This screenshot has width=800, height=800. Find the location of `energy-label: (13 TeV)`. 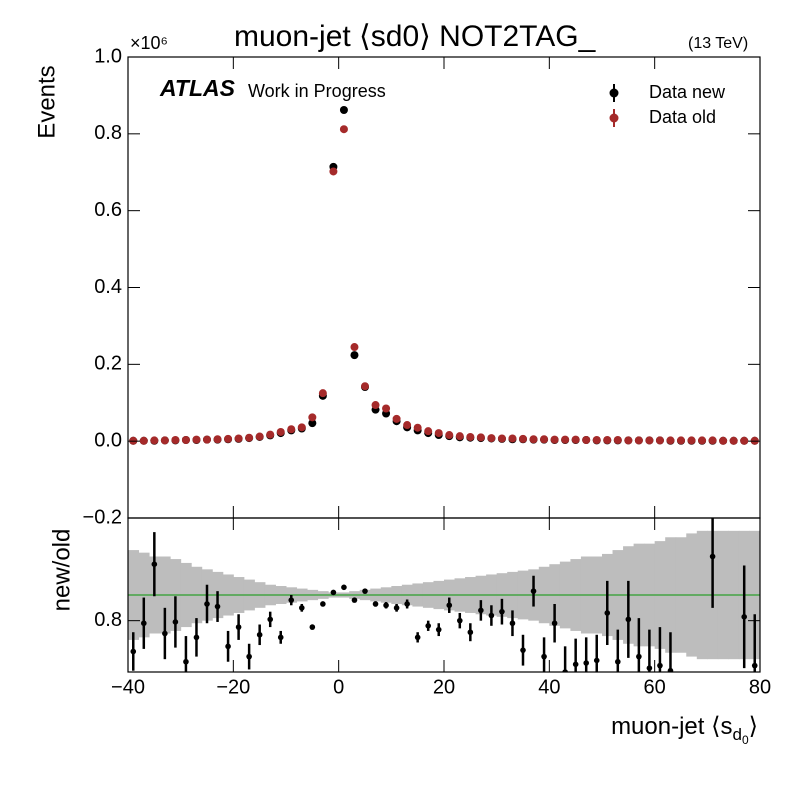

energy-label: (13 TeV) is located at coordinates (718, 43).